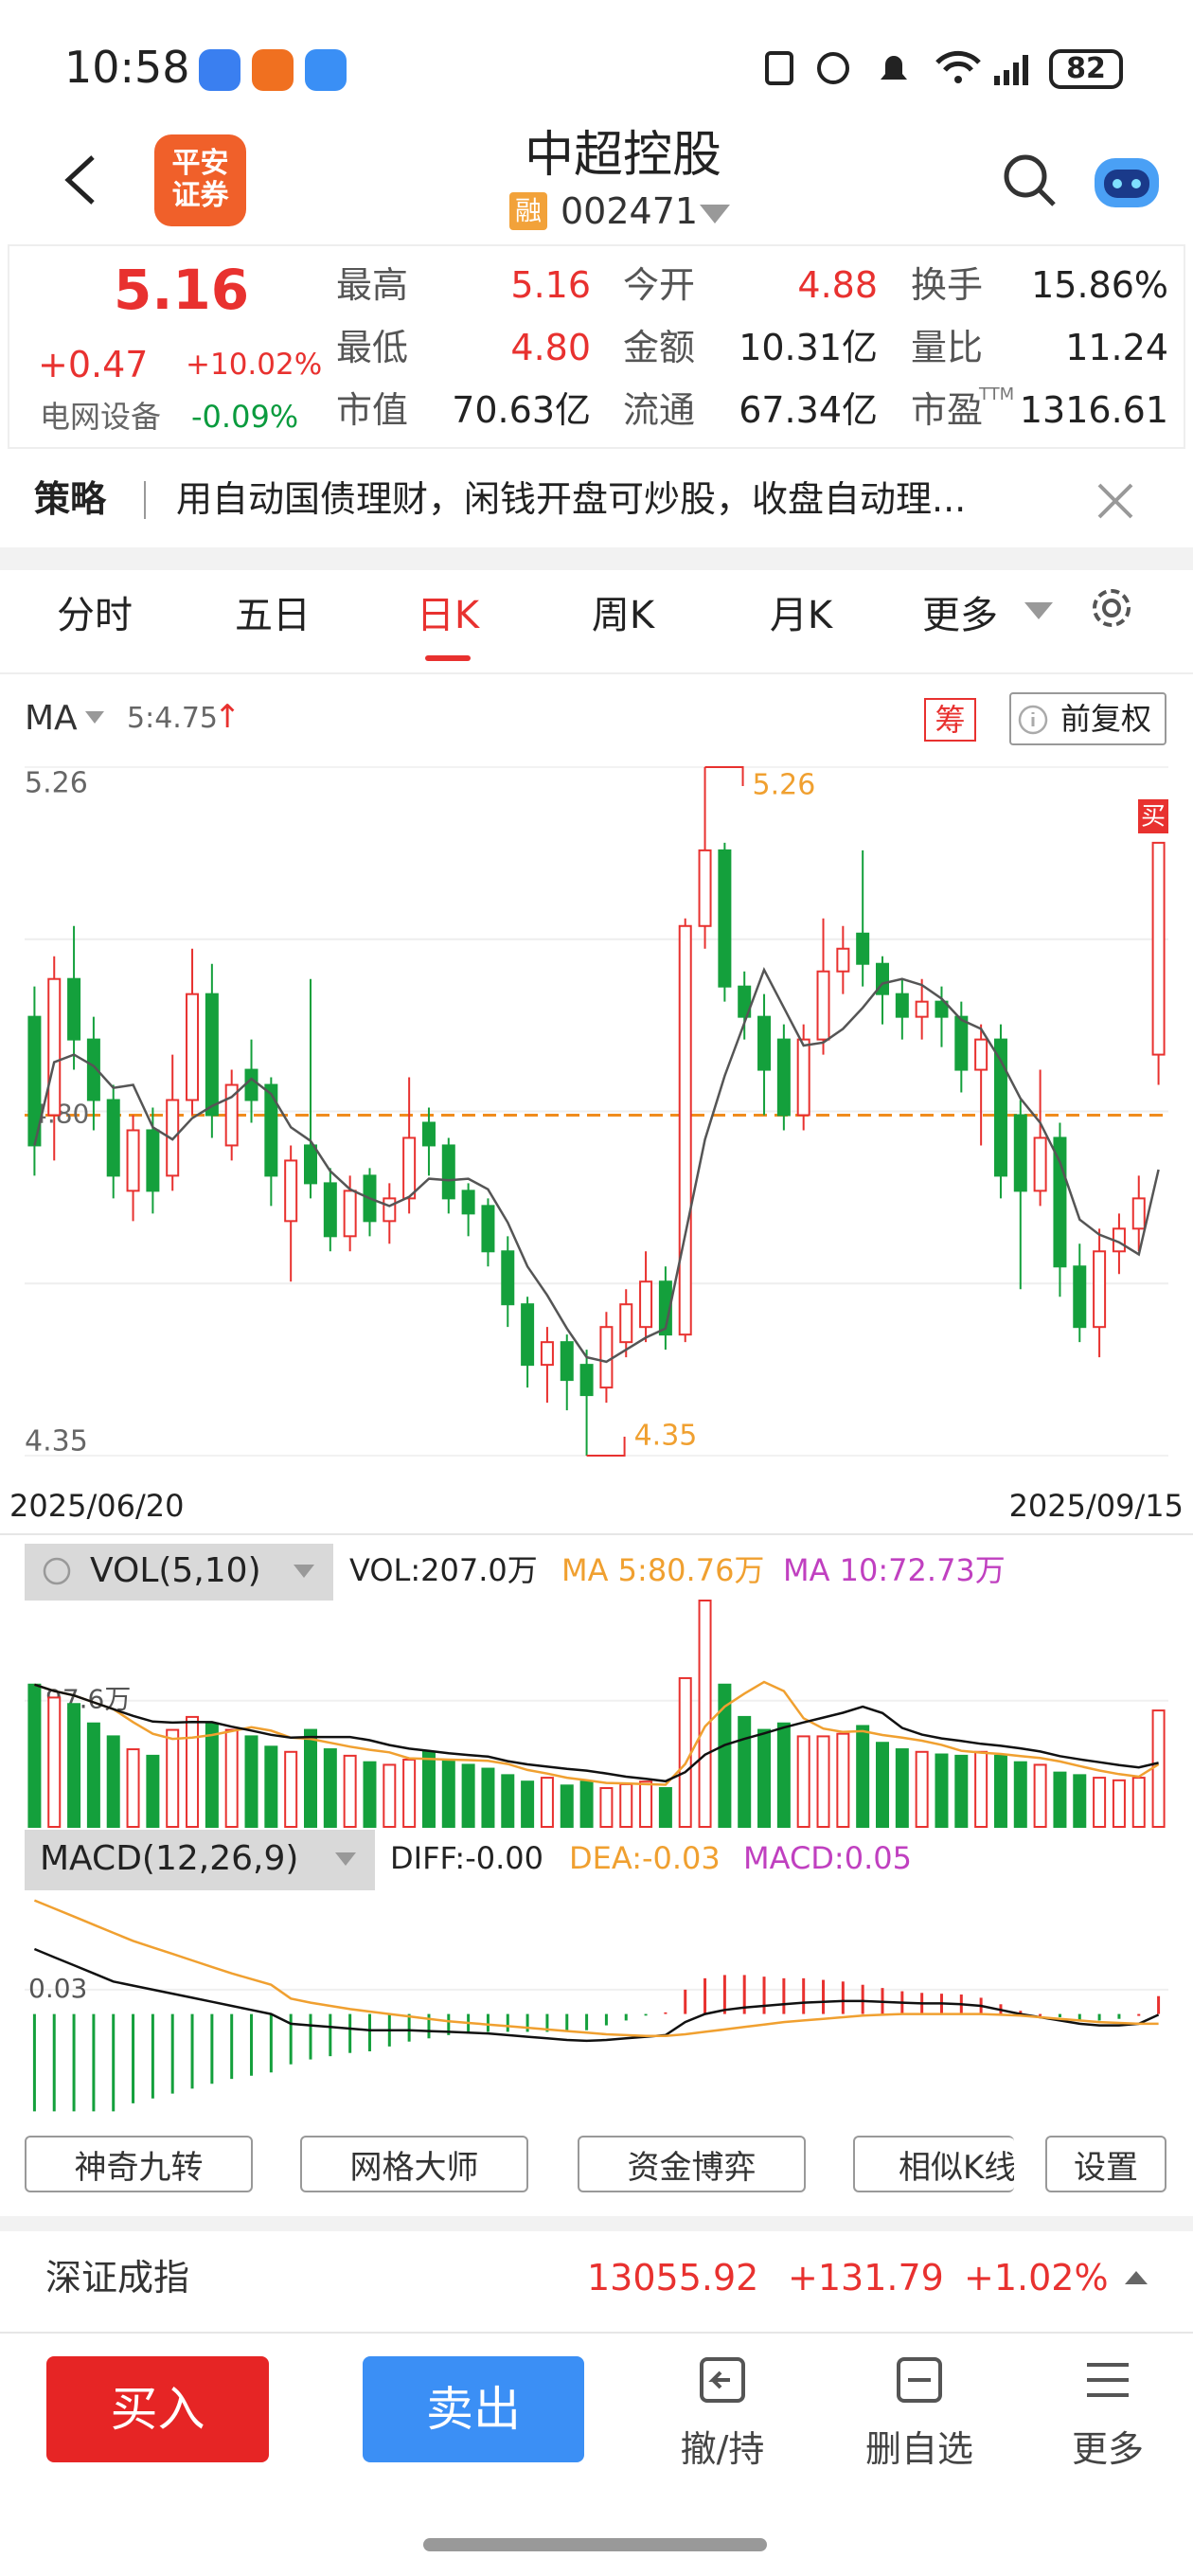  Describe the element at coordinates (1107, 2449) in the screenshot. I see `action: 更多` at that location.